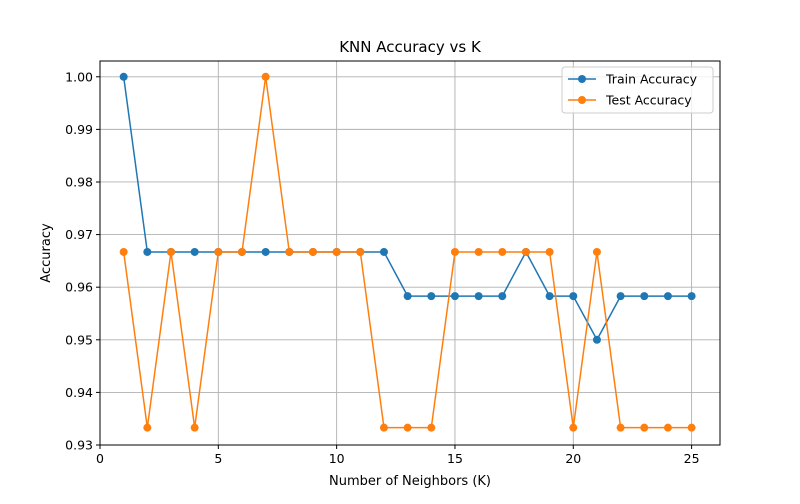  What do you see at coordinates (79, 234) in the screenshot?
I see `y-tick-label: 0.97` at bounding box center [79, 234].